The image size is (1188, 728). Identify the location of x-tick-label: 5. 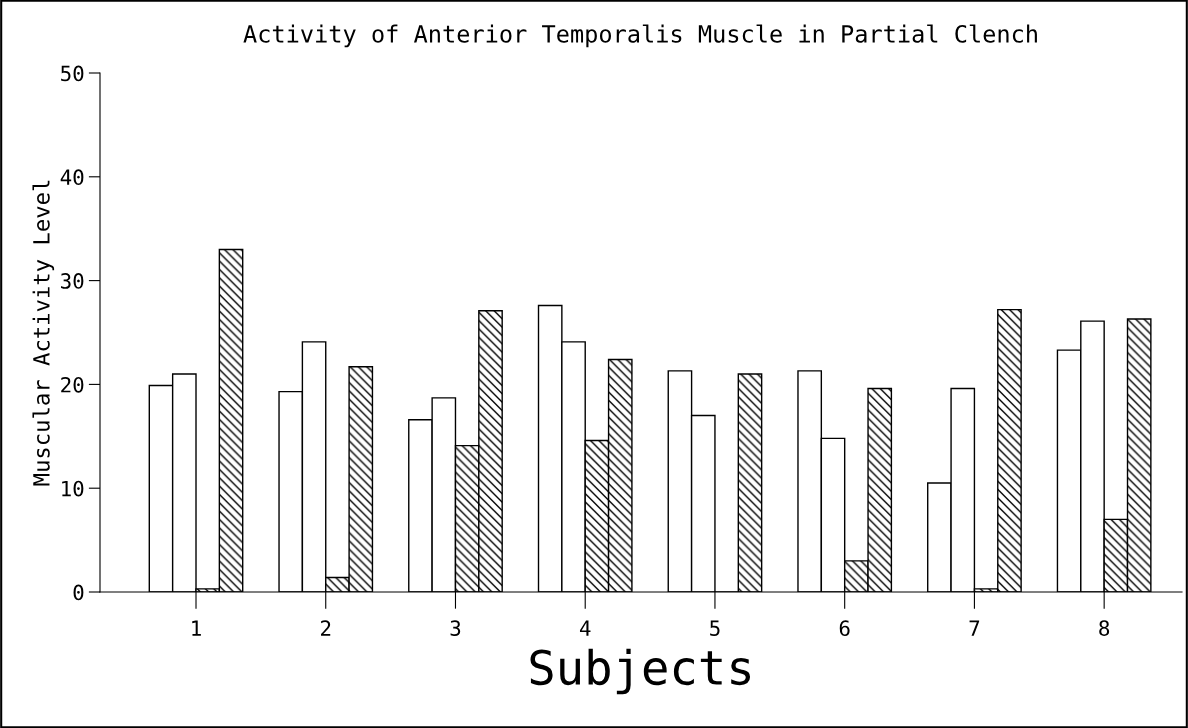
(715, 628).